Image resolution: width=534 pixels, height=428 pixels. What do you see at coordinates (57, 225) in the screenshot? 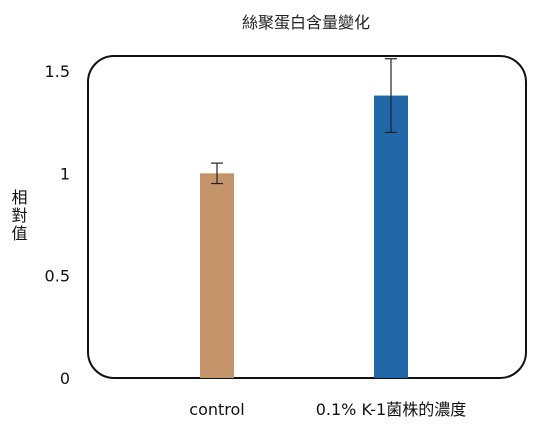
I see `y-tick-labels: 0 0.5 1 1.5` at bounding box center [57, 225].